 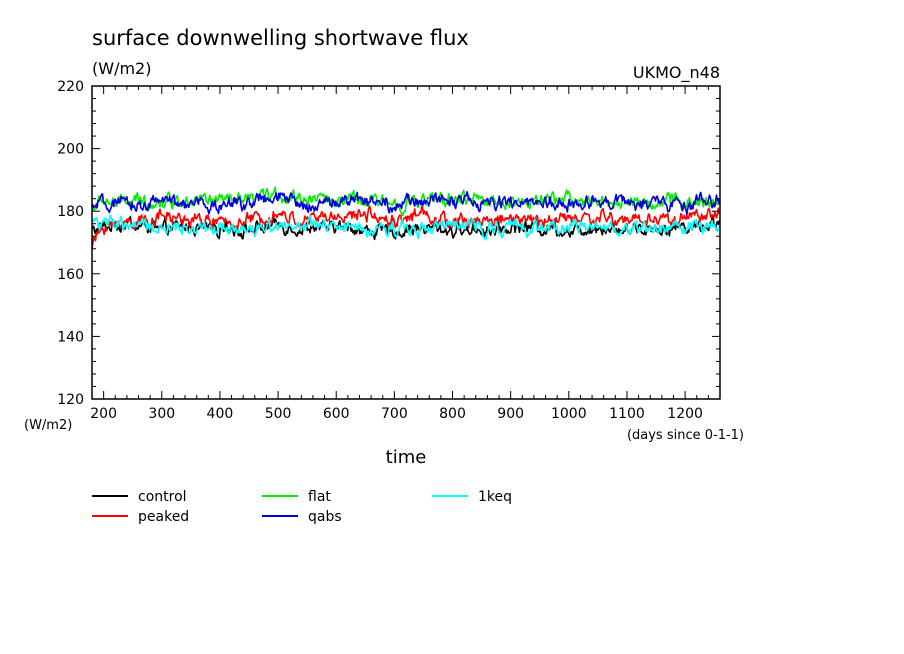 I want to click on series-layer, so click(x=406, y=217).